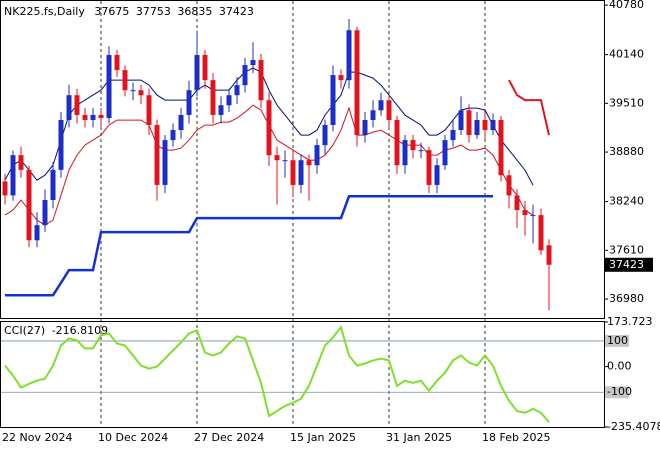 This screenshot has height=450, width=660. I want to click on y-tick-label: -235.4078, so click(633, 426).